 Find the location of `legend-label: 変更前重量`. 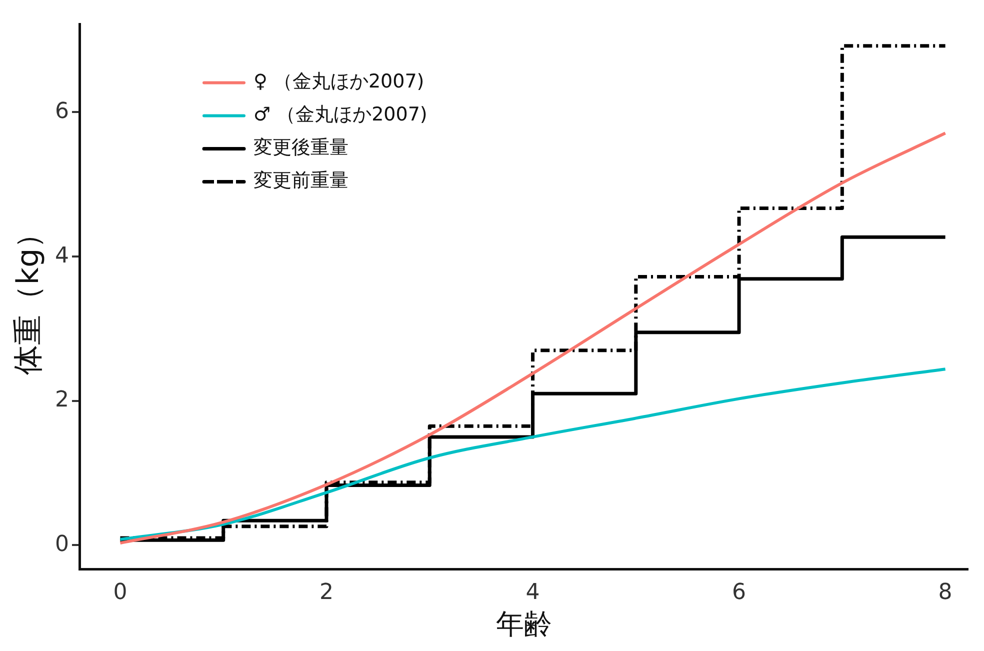

legend-label: 変更前重量 is located at coordinates (300, 181).